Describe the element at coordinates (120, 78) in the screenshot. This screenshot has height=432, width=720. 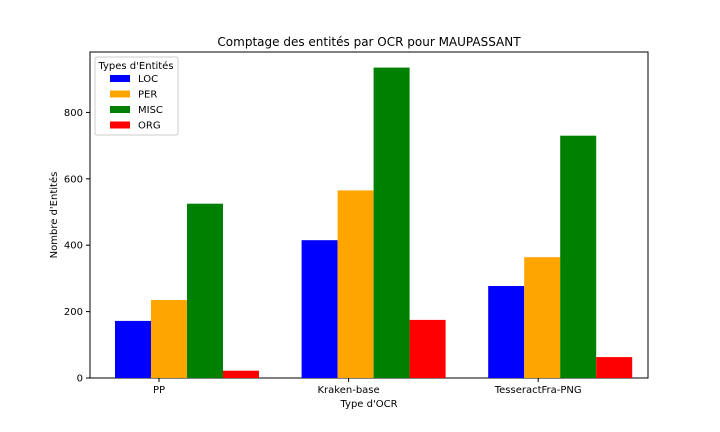
I see `legend-swatch-loc` at that location.